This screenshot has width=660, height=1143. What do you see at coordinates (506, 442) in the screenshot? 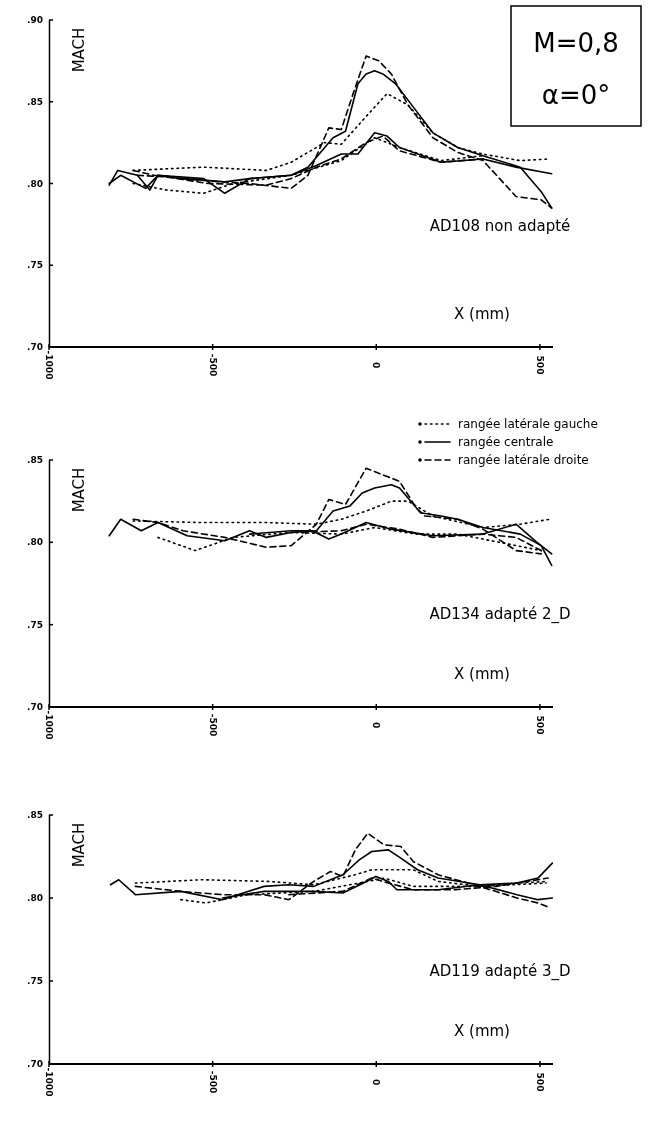
I see `legend-label: rangée centrale` at bounding box center [506, 442].